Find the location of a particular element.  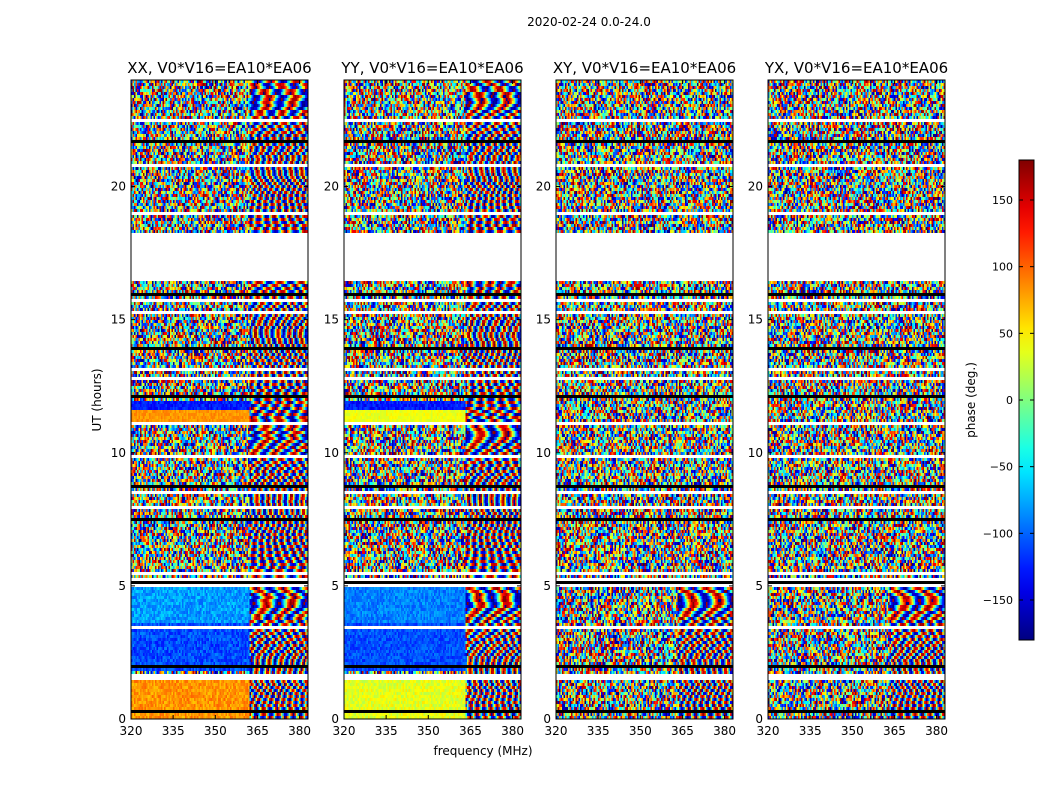

colorbar-tick-label: −50 is located at coordinates (1001, 467).